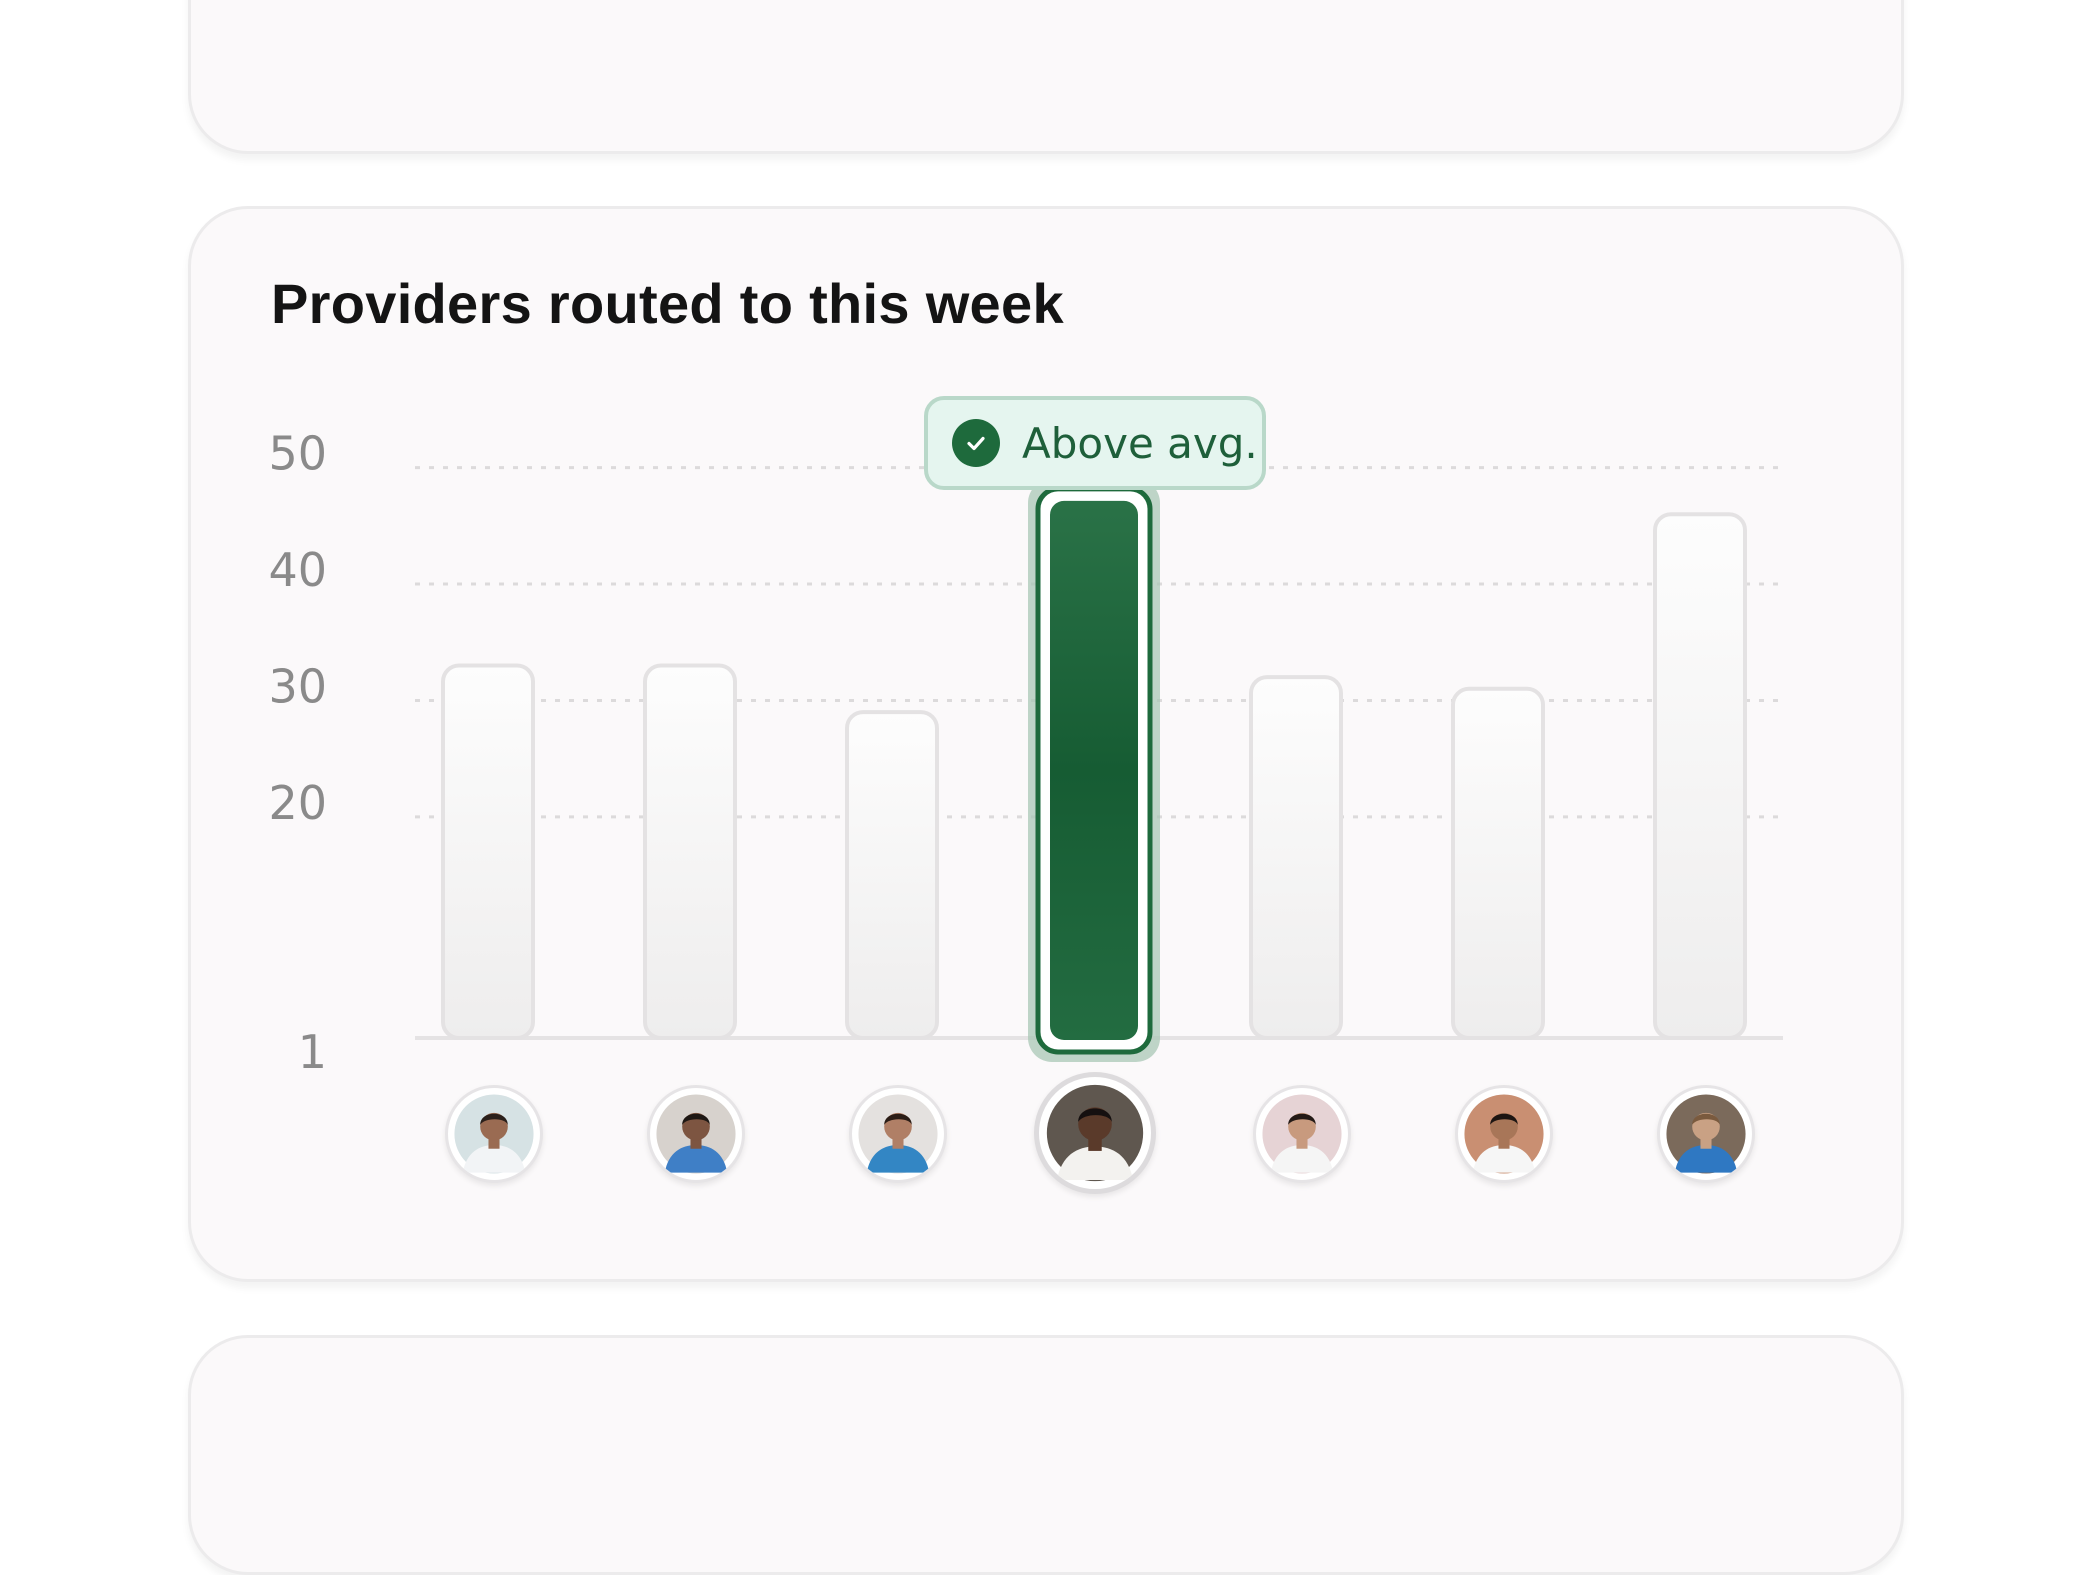  What do you see at coordinates (667, 303) in the screenshot?
I see `card-title: Providers routed to this week` at bounding box center [667, 303].